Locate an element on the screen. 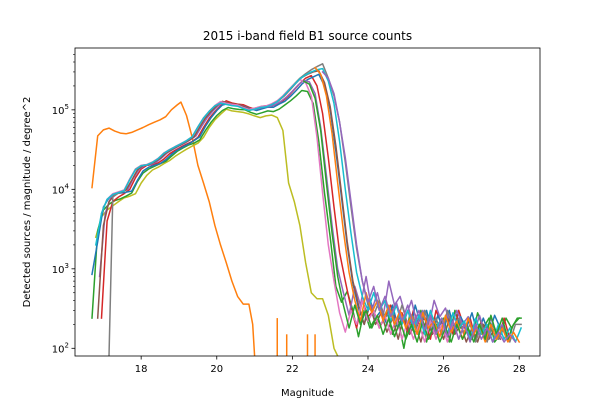 This screenshot has width=600, height=400. chart-title: 2015 i-band field B1 source counts is located at coordinates (307, 36).